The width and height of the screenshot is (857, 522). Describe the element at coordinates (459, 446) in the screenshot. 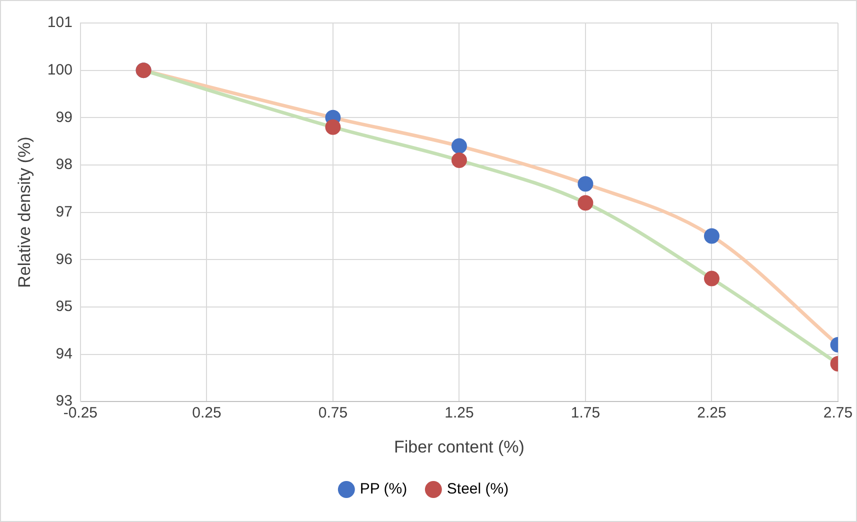

I see `x-axis-title: Fiber content (%)` at that location.